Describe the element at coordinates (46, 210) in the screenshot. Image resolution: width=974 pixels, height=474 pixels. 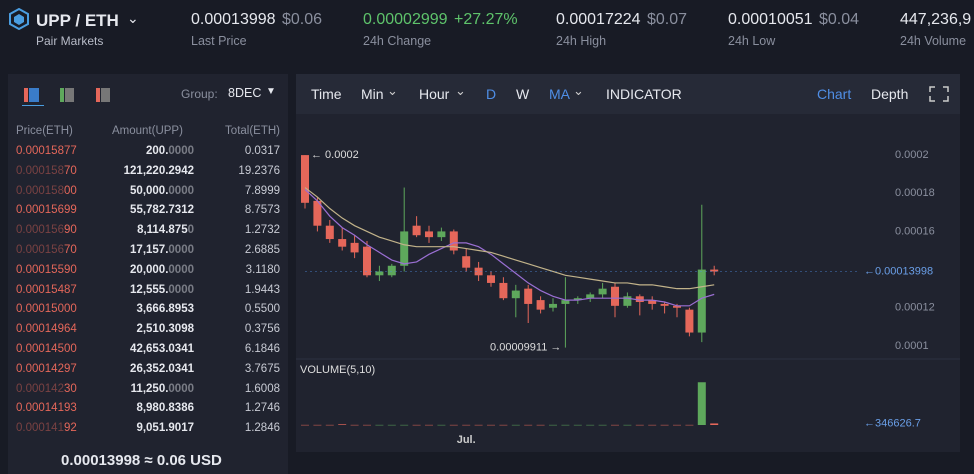
I see `price: 0.00015699` at that location.